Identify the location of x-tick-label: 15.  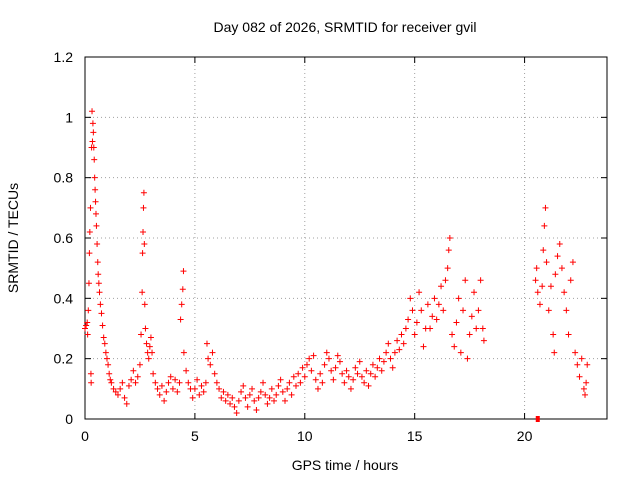
(415, 436).